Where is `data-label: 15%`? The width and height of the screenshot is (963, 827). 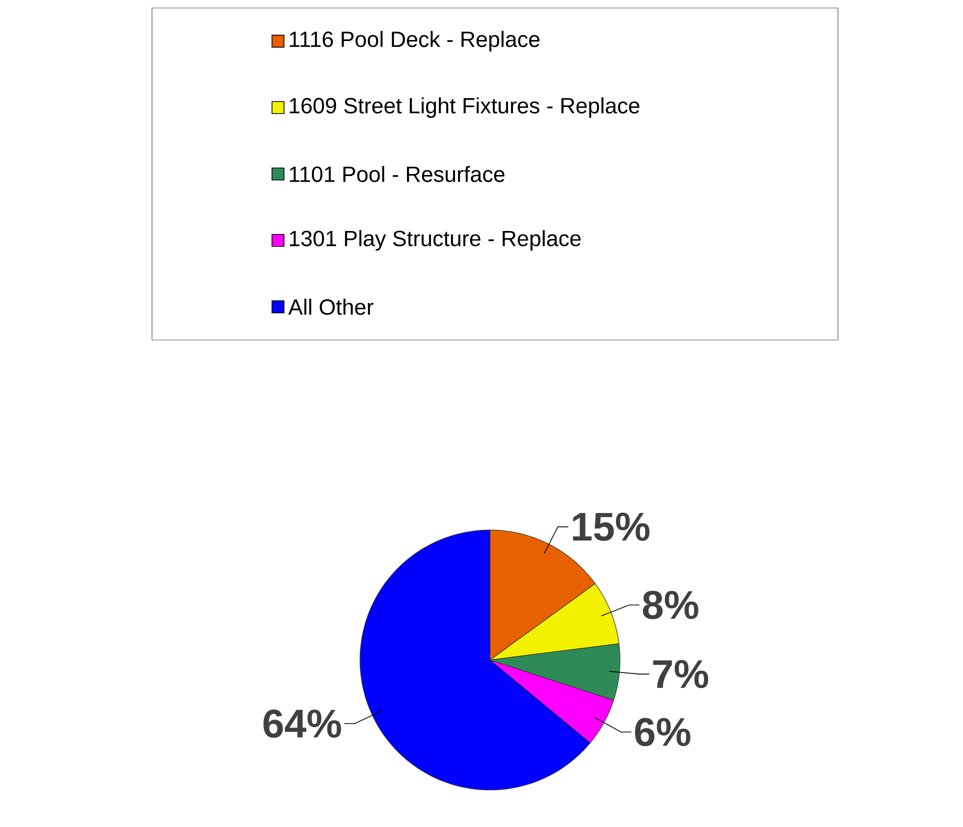
data-label: 15% is located at coordinates (611, 526).